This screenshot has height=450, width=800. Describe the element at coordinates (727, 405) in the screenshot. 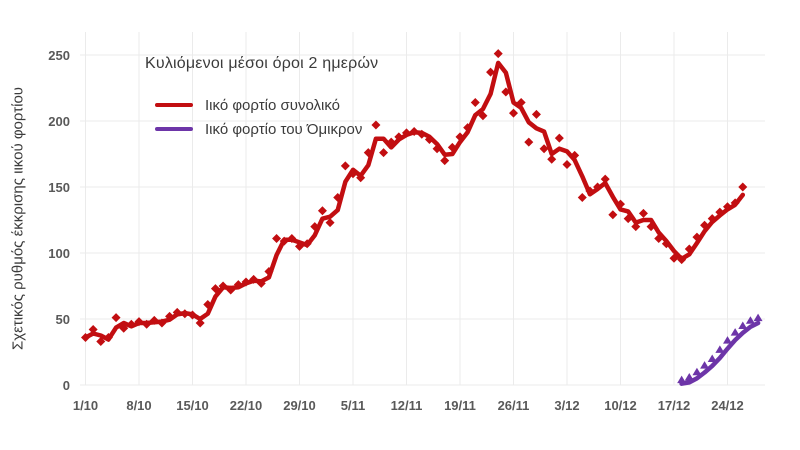

I see `x-tick-label: 24/12` at that location.